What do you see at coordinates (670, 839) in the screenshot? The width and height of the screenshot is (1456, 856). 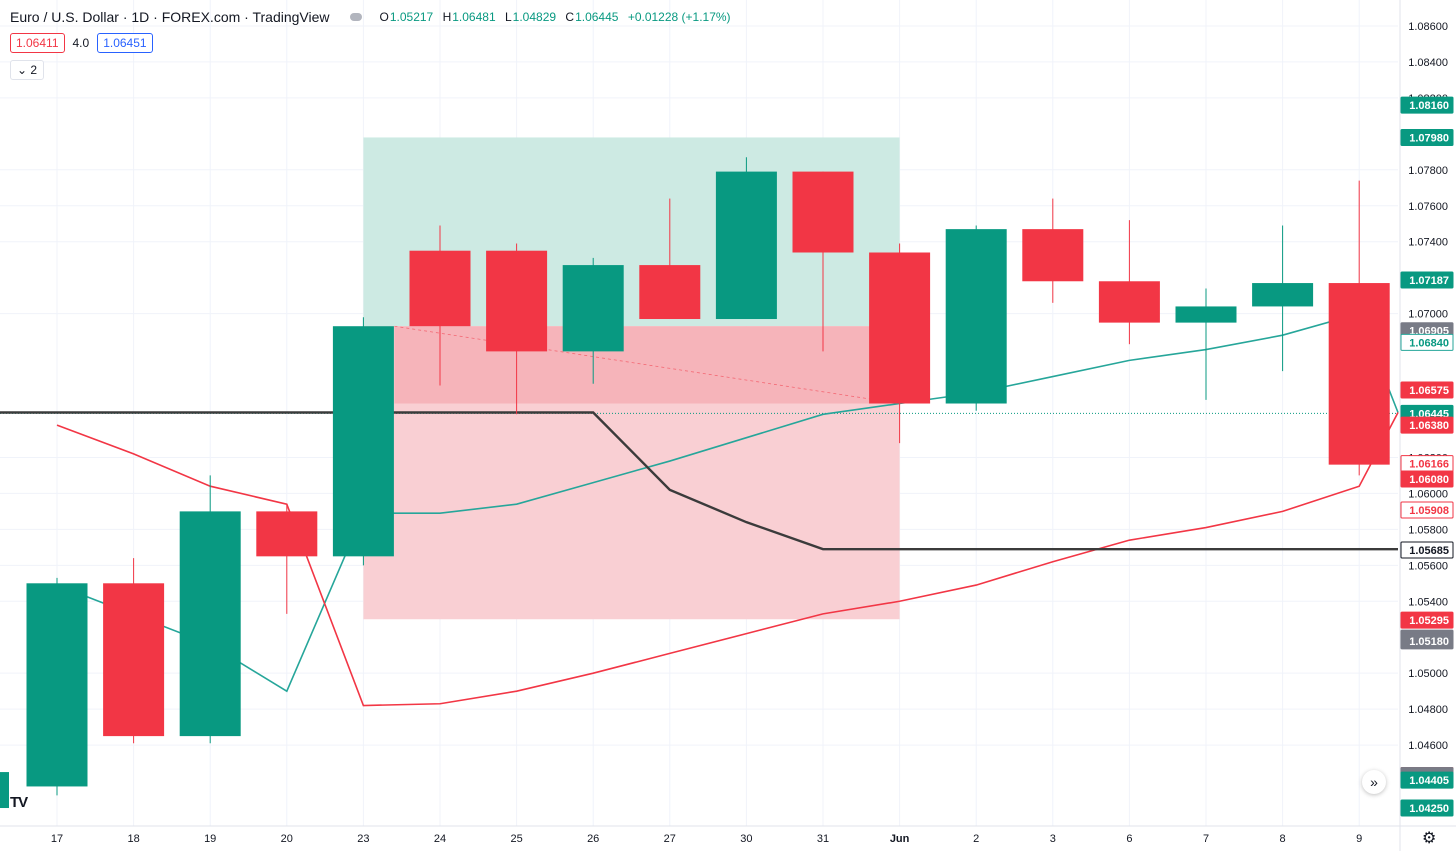 I see `time-tick-label: 27` at bounding box center [670, 839].